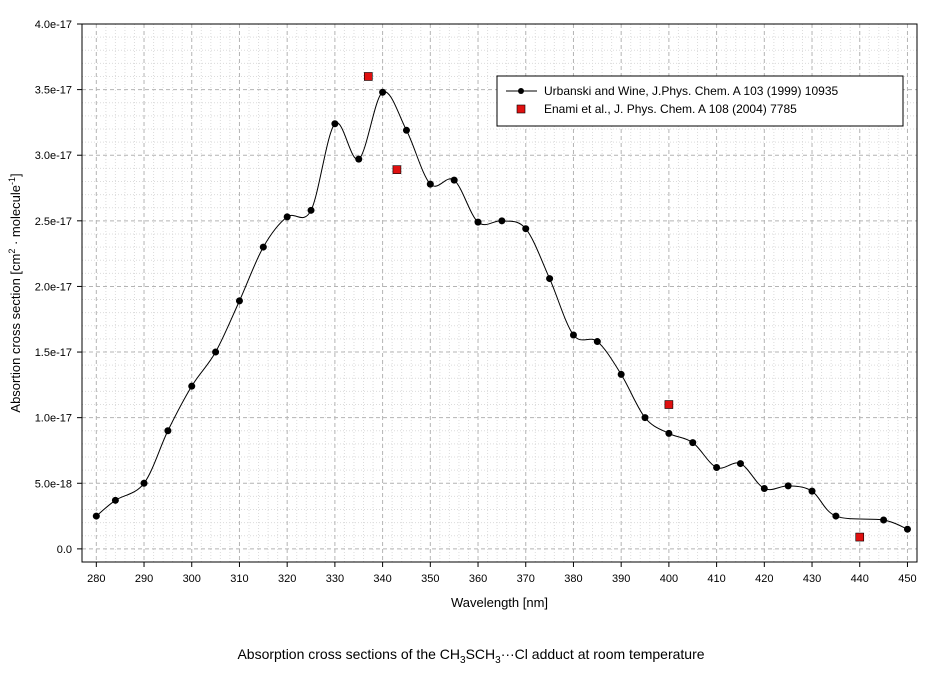  Describe the element at coordinates (480, 654) in the screenshot. I see `caption-mid: SCH` at that location.